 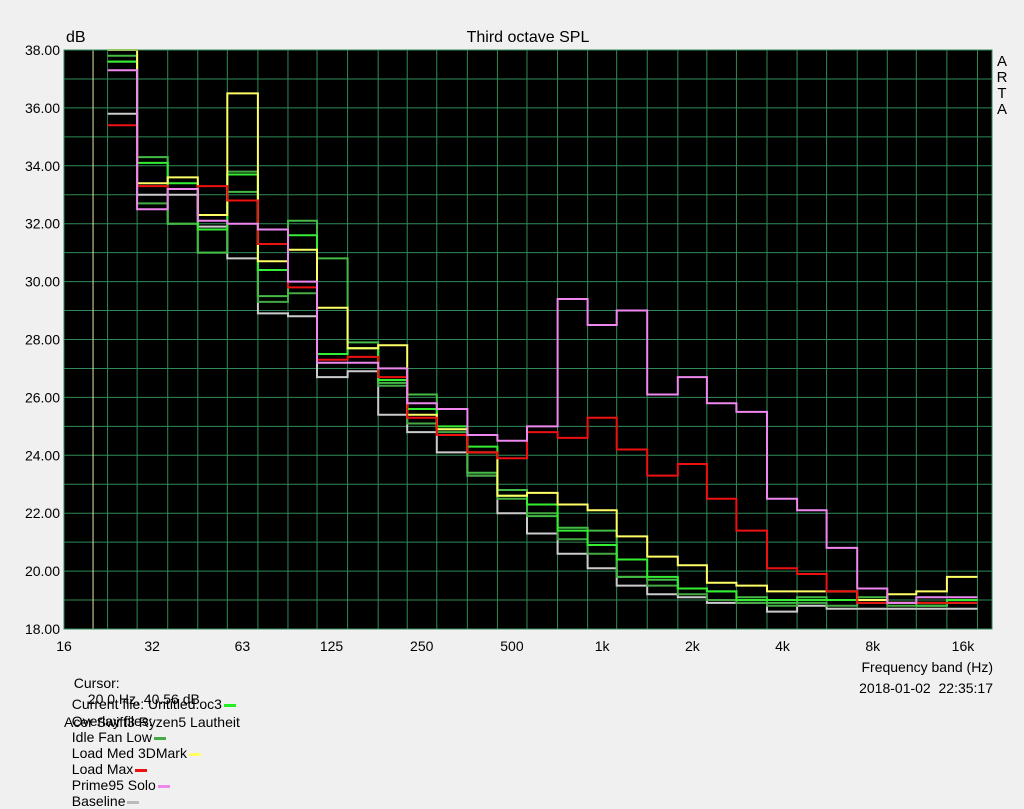 I want to click on x-tick-label: 16k, so click(x=964, y=646).